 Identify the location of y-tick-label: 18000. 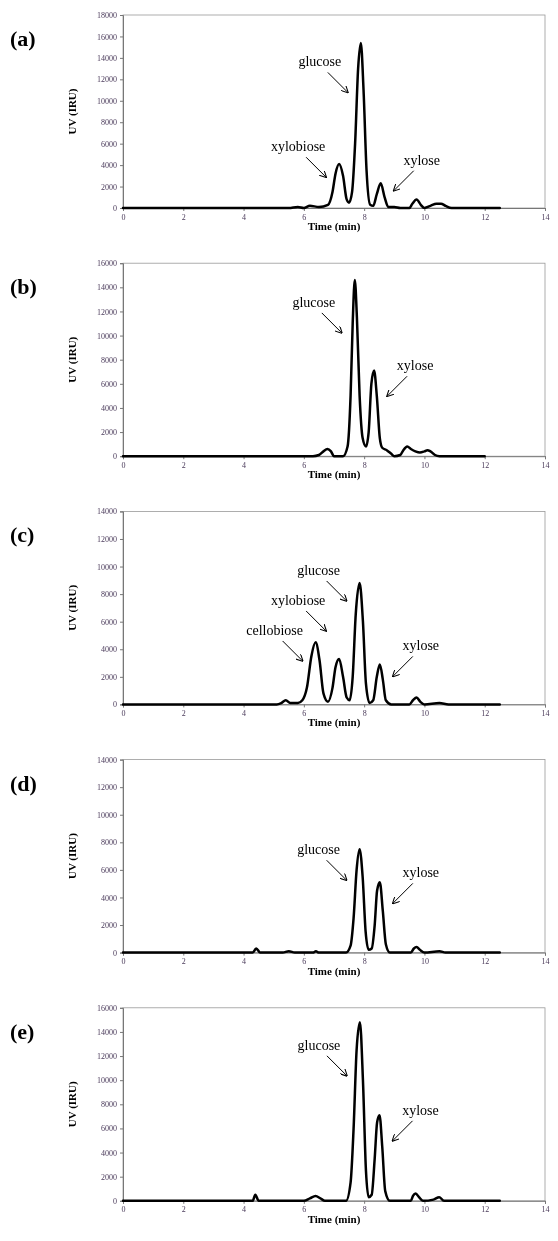
(107, 16).